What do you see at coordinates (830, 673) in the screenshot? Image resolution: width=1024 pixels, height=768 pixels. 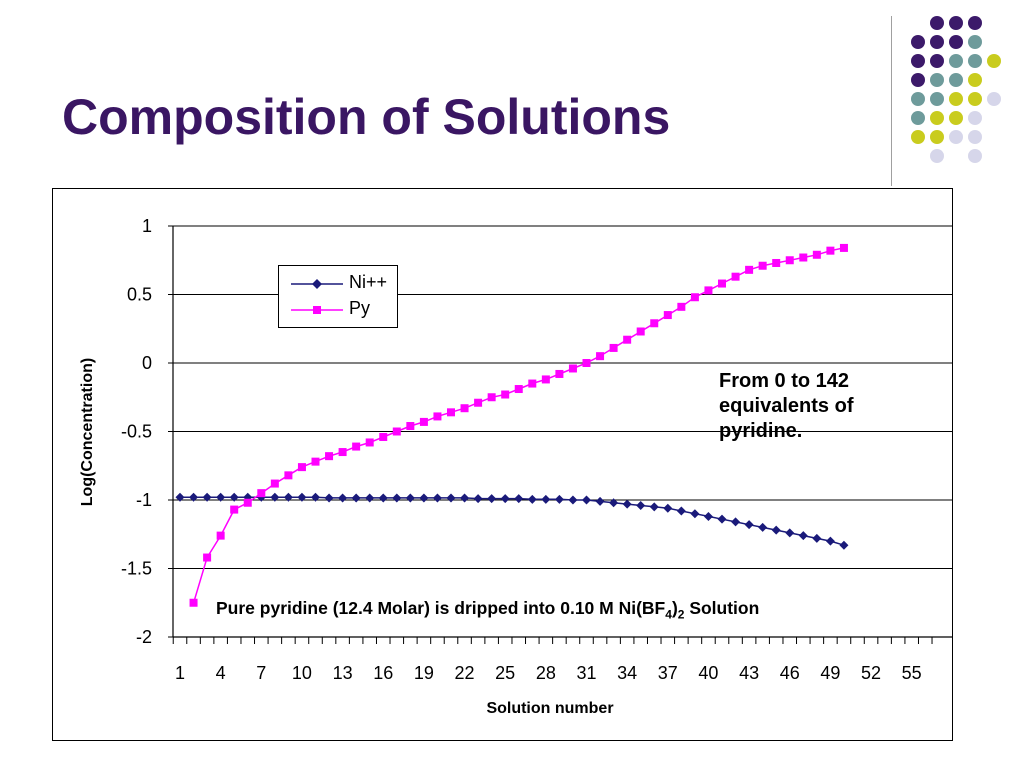 I see `x-tick-label: 49` at bounding box center [830, 673].